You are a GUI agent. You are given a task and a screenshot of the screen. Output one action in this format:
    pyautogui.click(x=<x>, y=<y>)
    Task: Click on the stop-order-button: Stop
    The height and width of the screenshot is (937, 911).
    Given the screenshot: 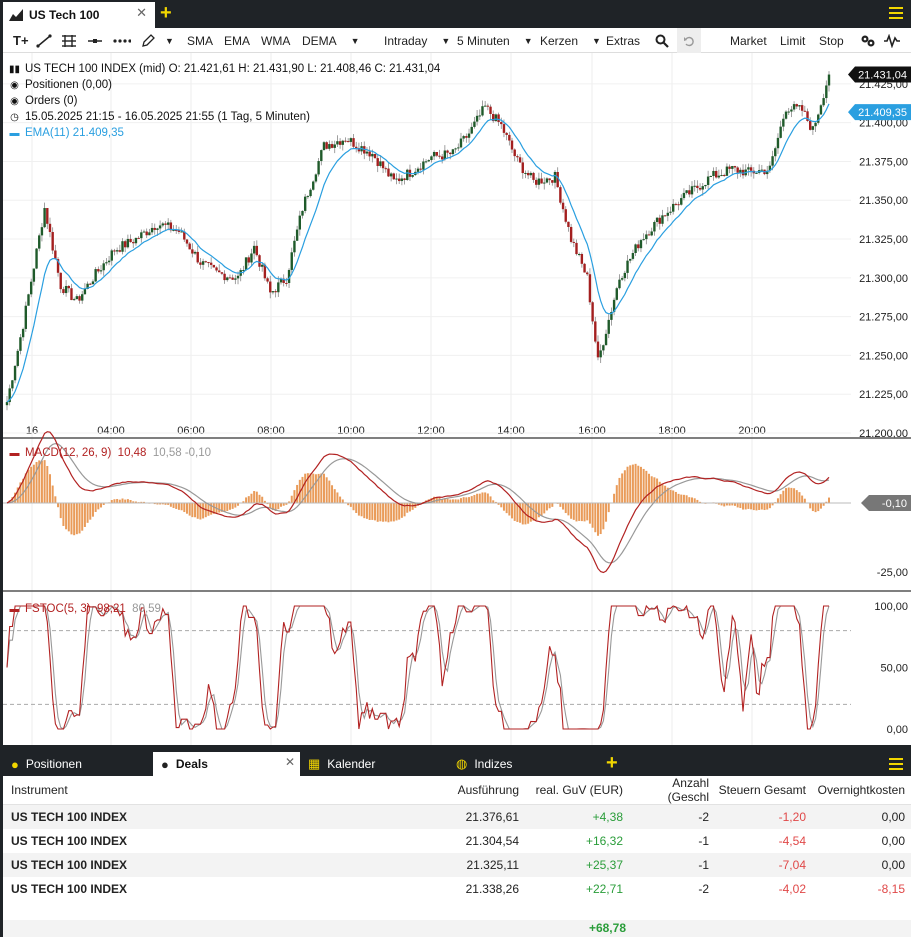 What is the action you would take?
    pyautogui.click(x=831, y=40)
    